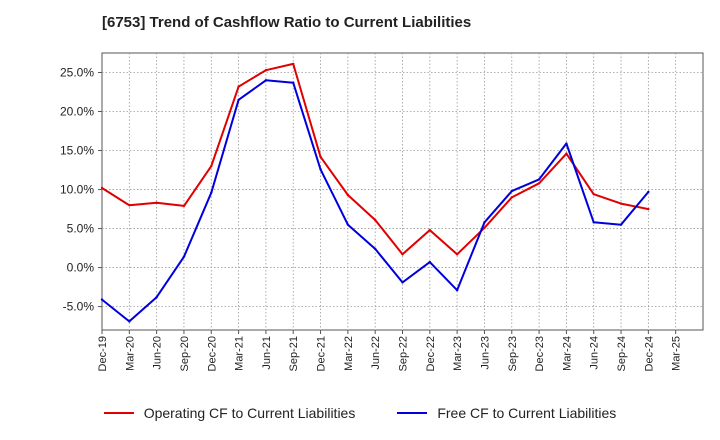 The image size is (720, 440). Describe the element at coordinates (240, 353) in the screenshot. I see `x-tick-label: Mar-21` at that location.